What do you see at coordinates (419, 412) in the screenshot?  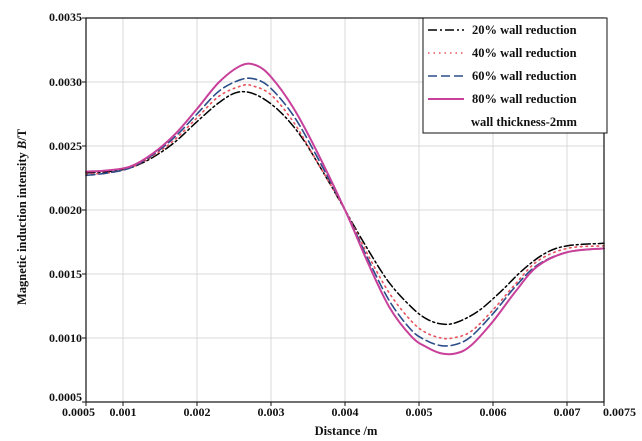 I see `x-tick-label: 0.005` at bounding box center [419, 412].